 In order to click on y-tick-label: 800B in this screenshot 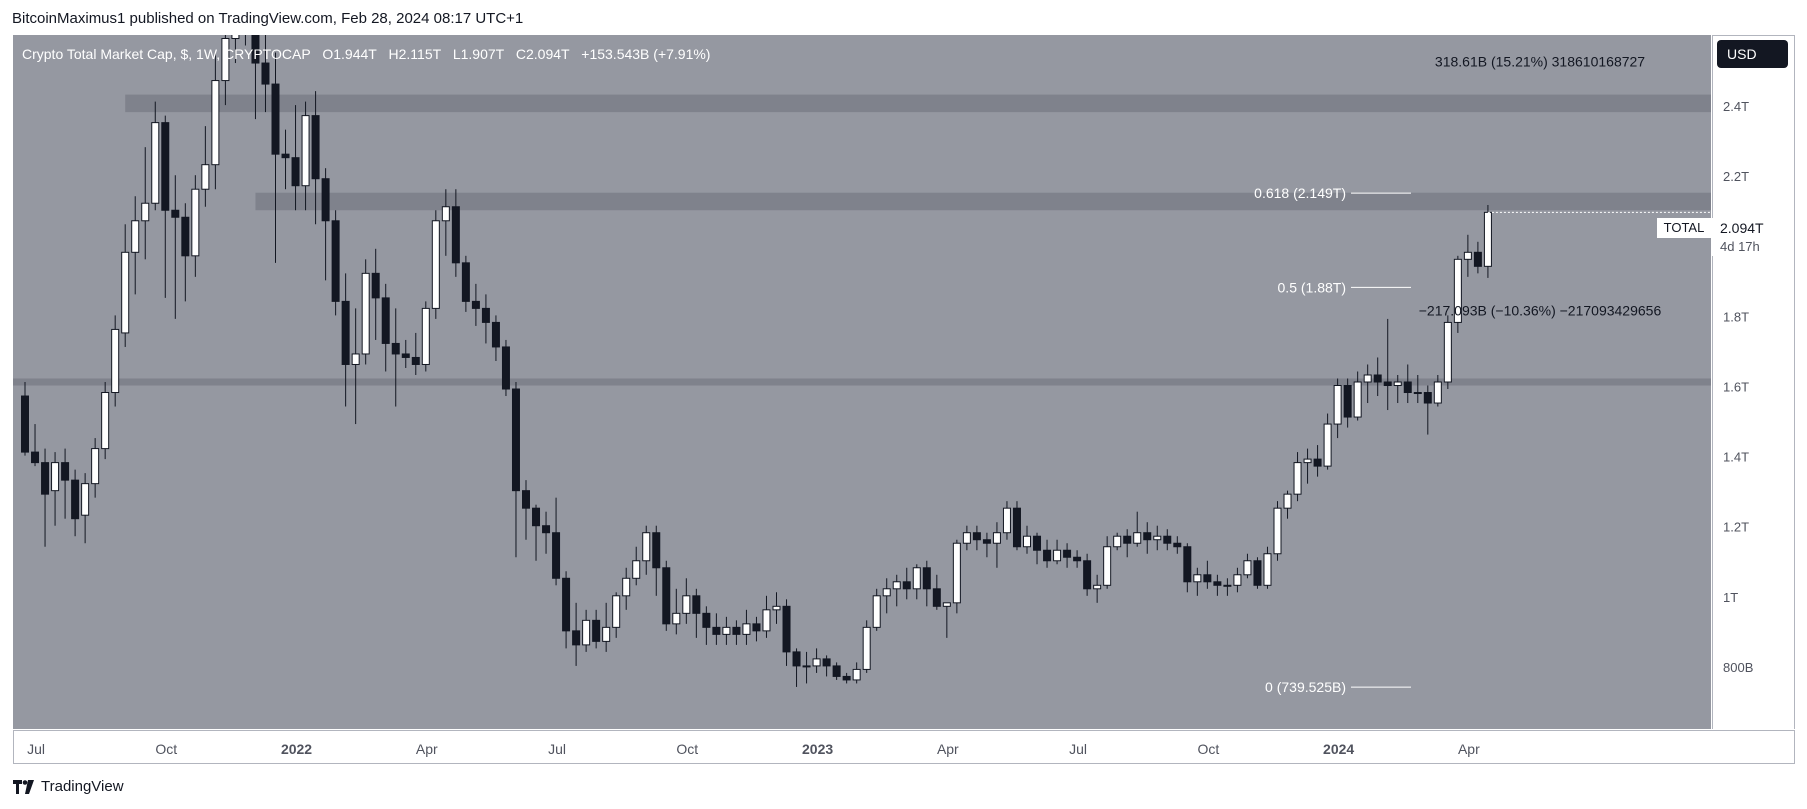, I will do `click(1738, 667)`.